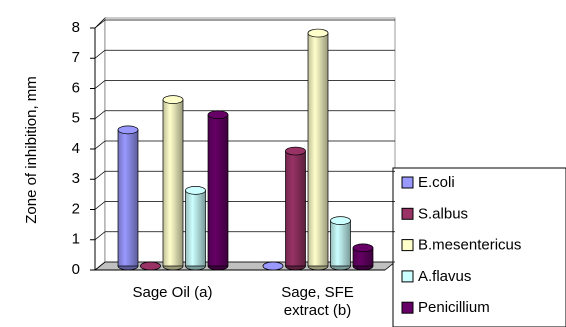 The height and width of the screenshot is (327, 566). Describe the element at coordinates (76, 57) in the screenshot. I see `y-tick-label: 7` at that location.